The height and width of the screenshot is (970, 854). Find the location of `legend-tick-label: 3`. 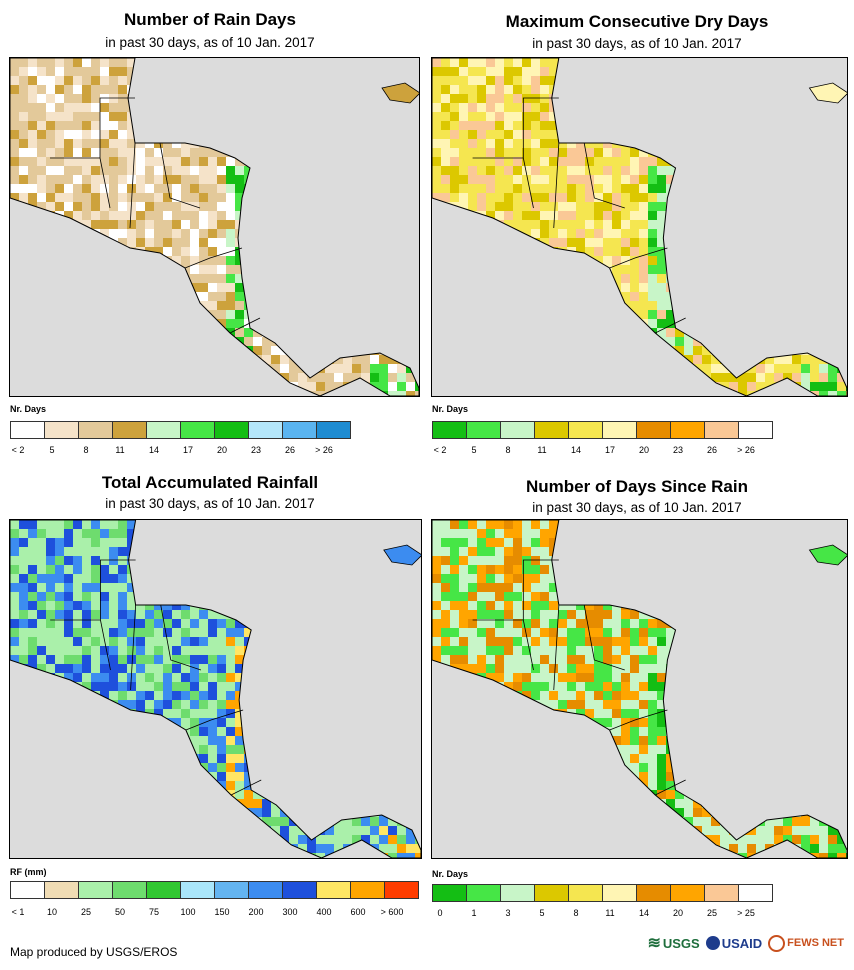

legend-tick-label: 3 is located at coordinates (508, 913).